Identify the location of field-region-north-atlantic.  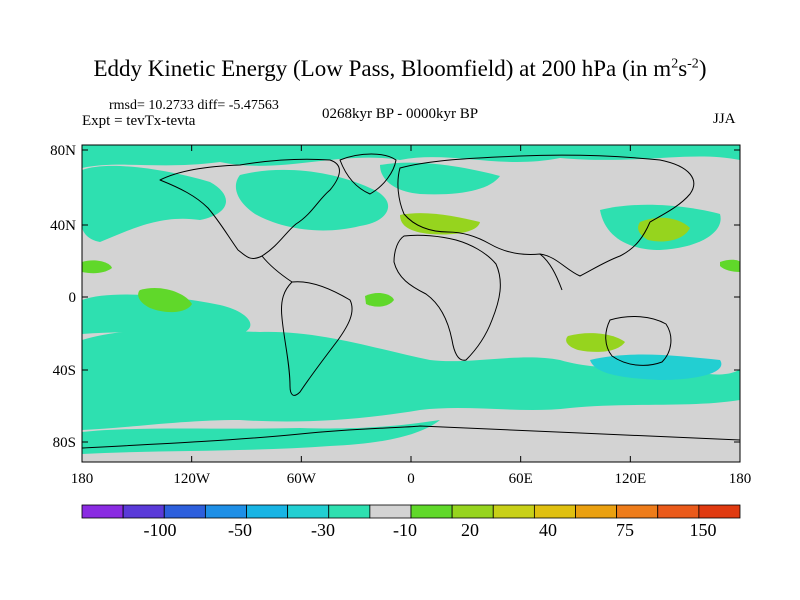
(440, 178).